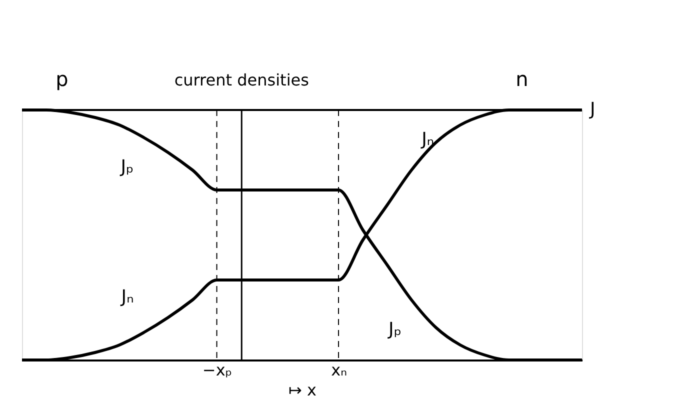 This screenshot has height=408, width=673. Describe the element at coordinates (241, 80) in the screenshot. I see `y-axis-title: current densities` at that location.